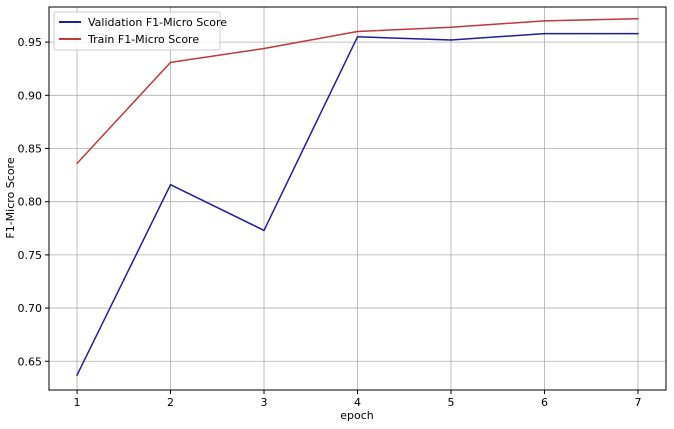  Describe the element at coordinates (77, 402) in the screenshot. I see `x-tick-label: 1` at that location.